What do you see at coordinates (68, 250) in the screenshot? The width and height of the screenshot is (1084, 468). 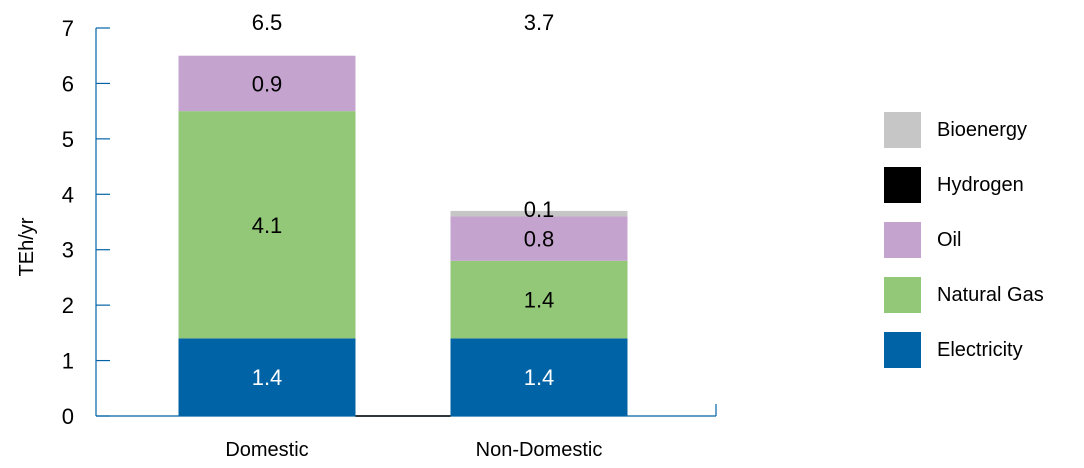 I see `y-tick-label: 3` at bounding box center [68, 250].